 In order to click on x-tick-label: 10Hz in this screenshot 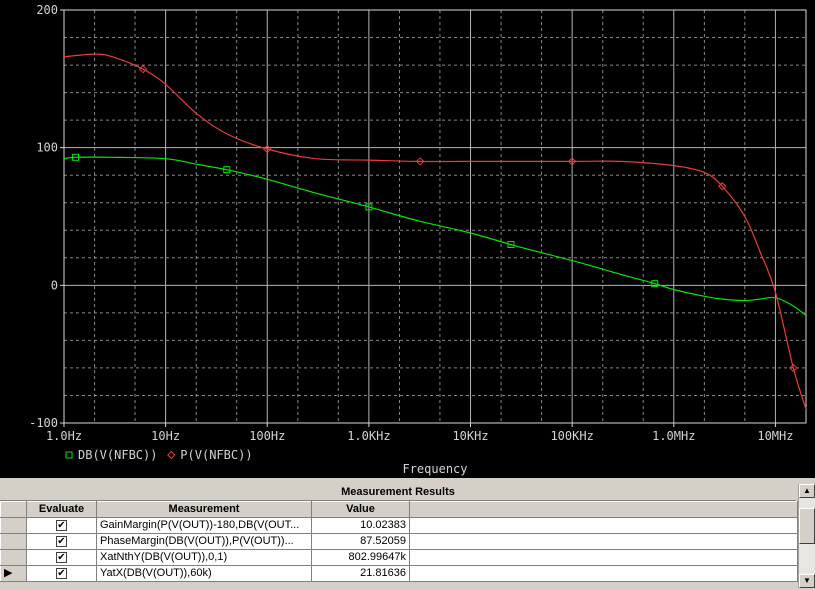, I will do `click(165, 436)`.